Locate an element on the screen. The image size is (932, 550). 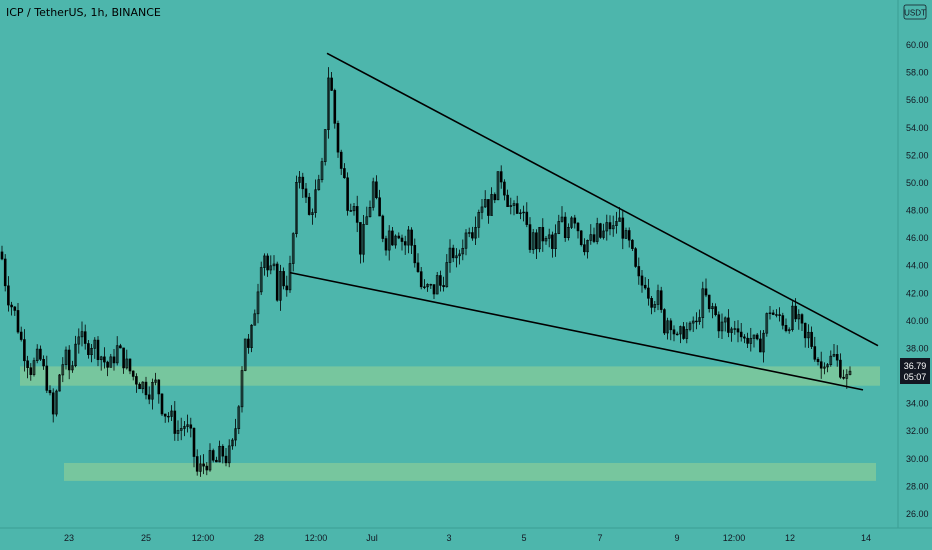
price-tick-label: 54.00 is located at coordinates (917, 128).